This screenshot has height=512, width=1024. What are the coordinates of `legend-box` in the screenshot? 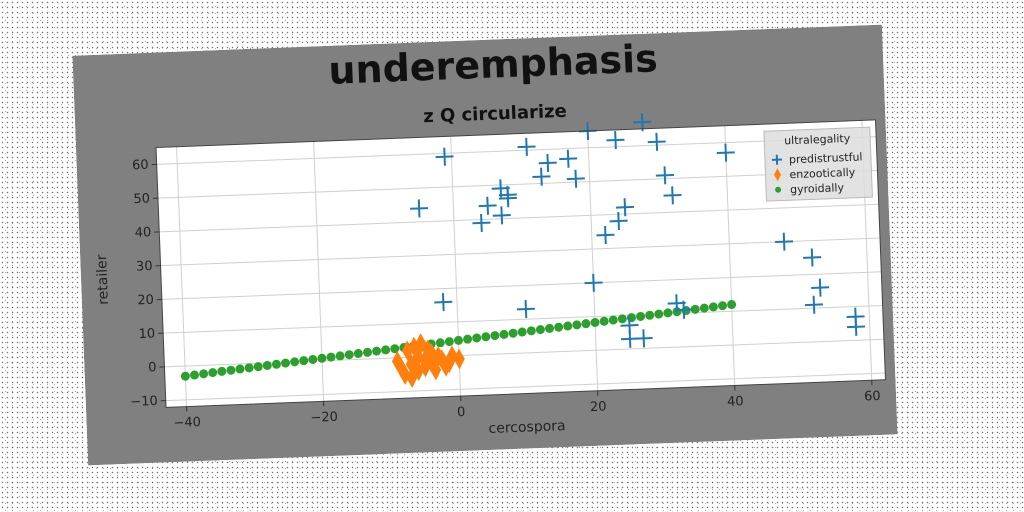 It's located at (818, 164).